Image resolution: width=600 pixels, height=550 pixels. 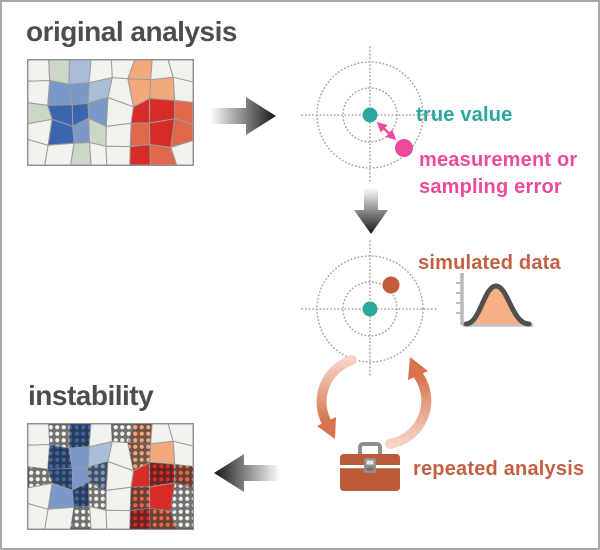 I want to click on flow-arrow-left-icon, so click(x=247, y=473).